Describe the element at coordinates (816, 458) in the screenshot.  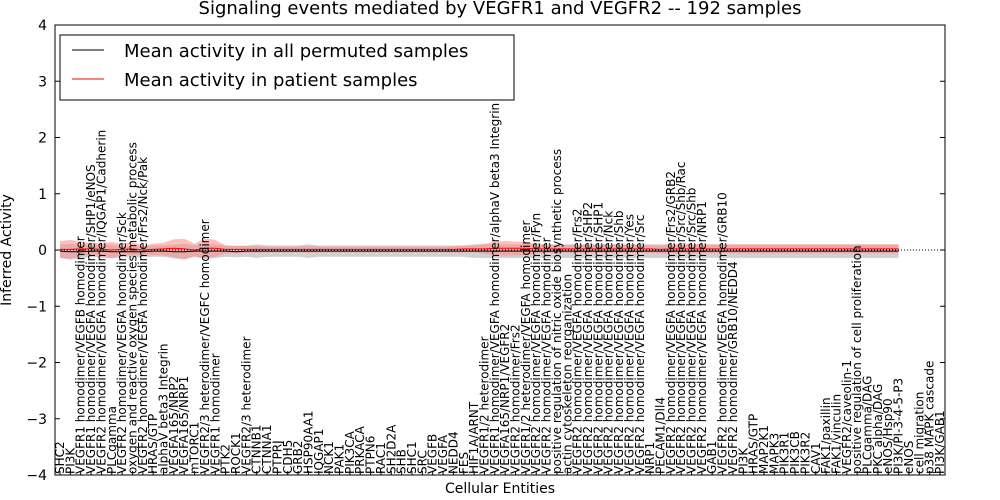
I see `category-label: CAV1` at that location.